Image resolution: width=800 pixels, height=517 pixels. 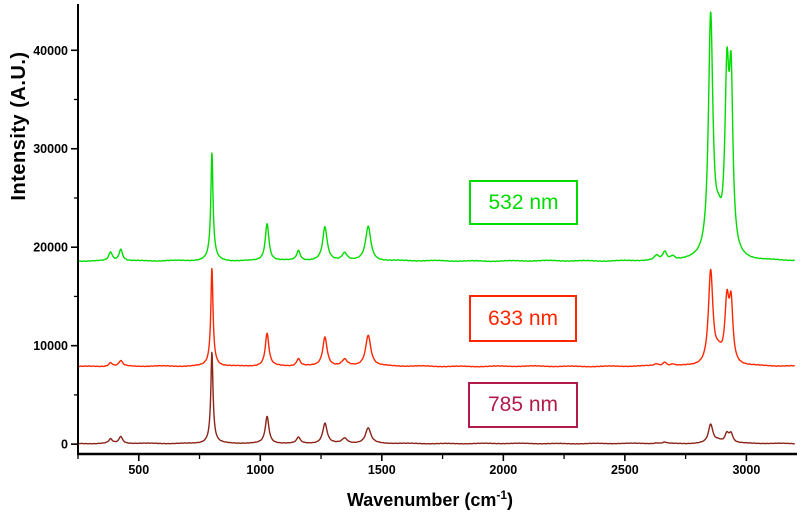 I want to click on annotation-label-633nm: 633 nm, so click(x=523, y=318).